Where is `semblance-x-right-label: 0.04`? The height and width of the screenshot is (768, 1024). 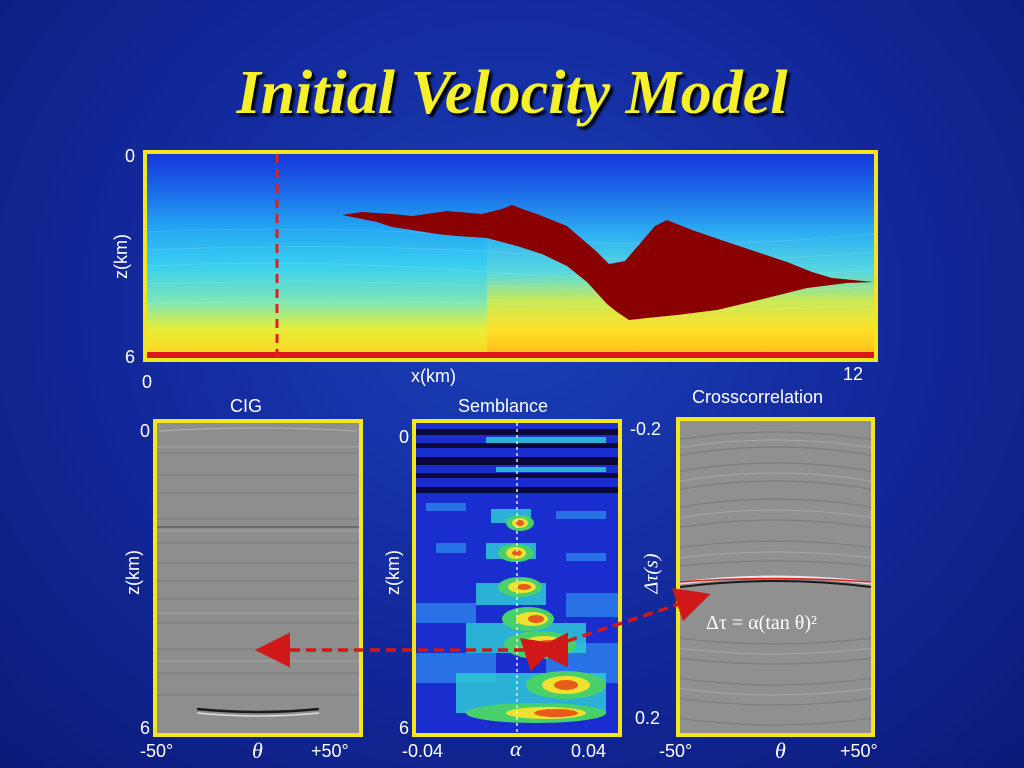 semblance-x-right-label: 0.04 is located at coordinates (589, 751).